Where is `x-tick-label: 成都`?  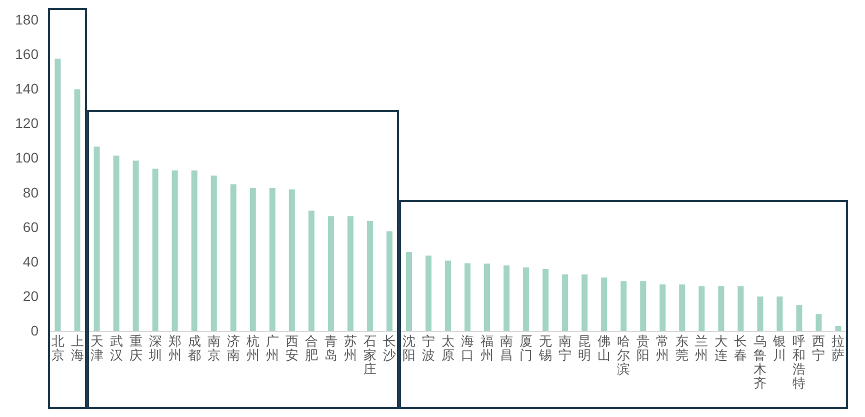
x-tick-label: 成都 is located at coordinates (194, 348).